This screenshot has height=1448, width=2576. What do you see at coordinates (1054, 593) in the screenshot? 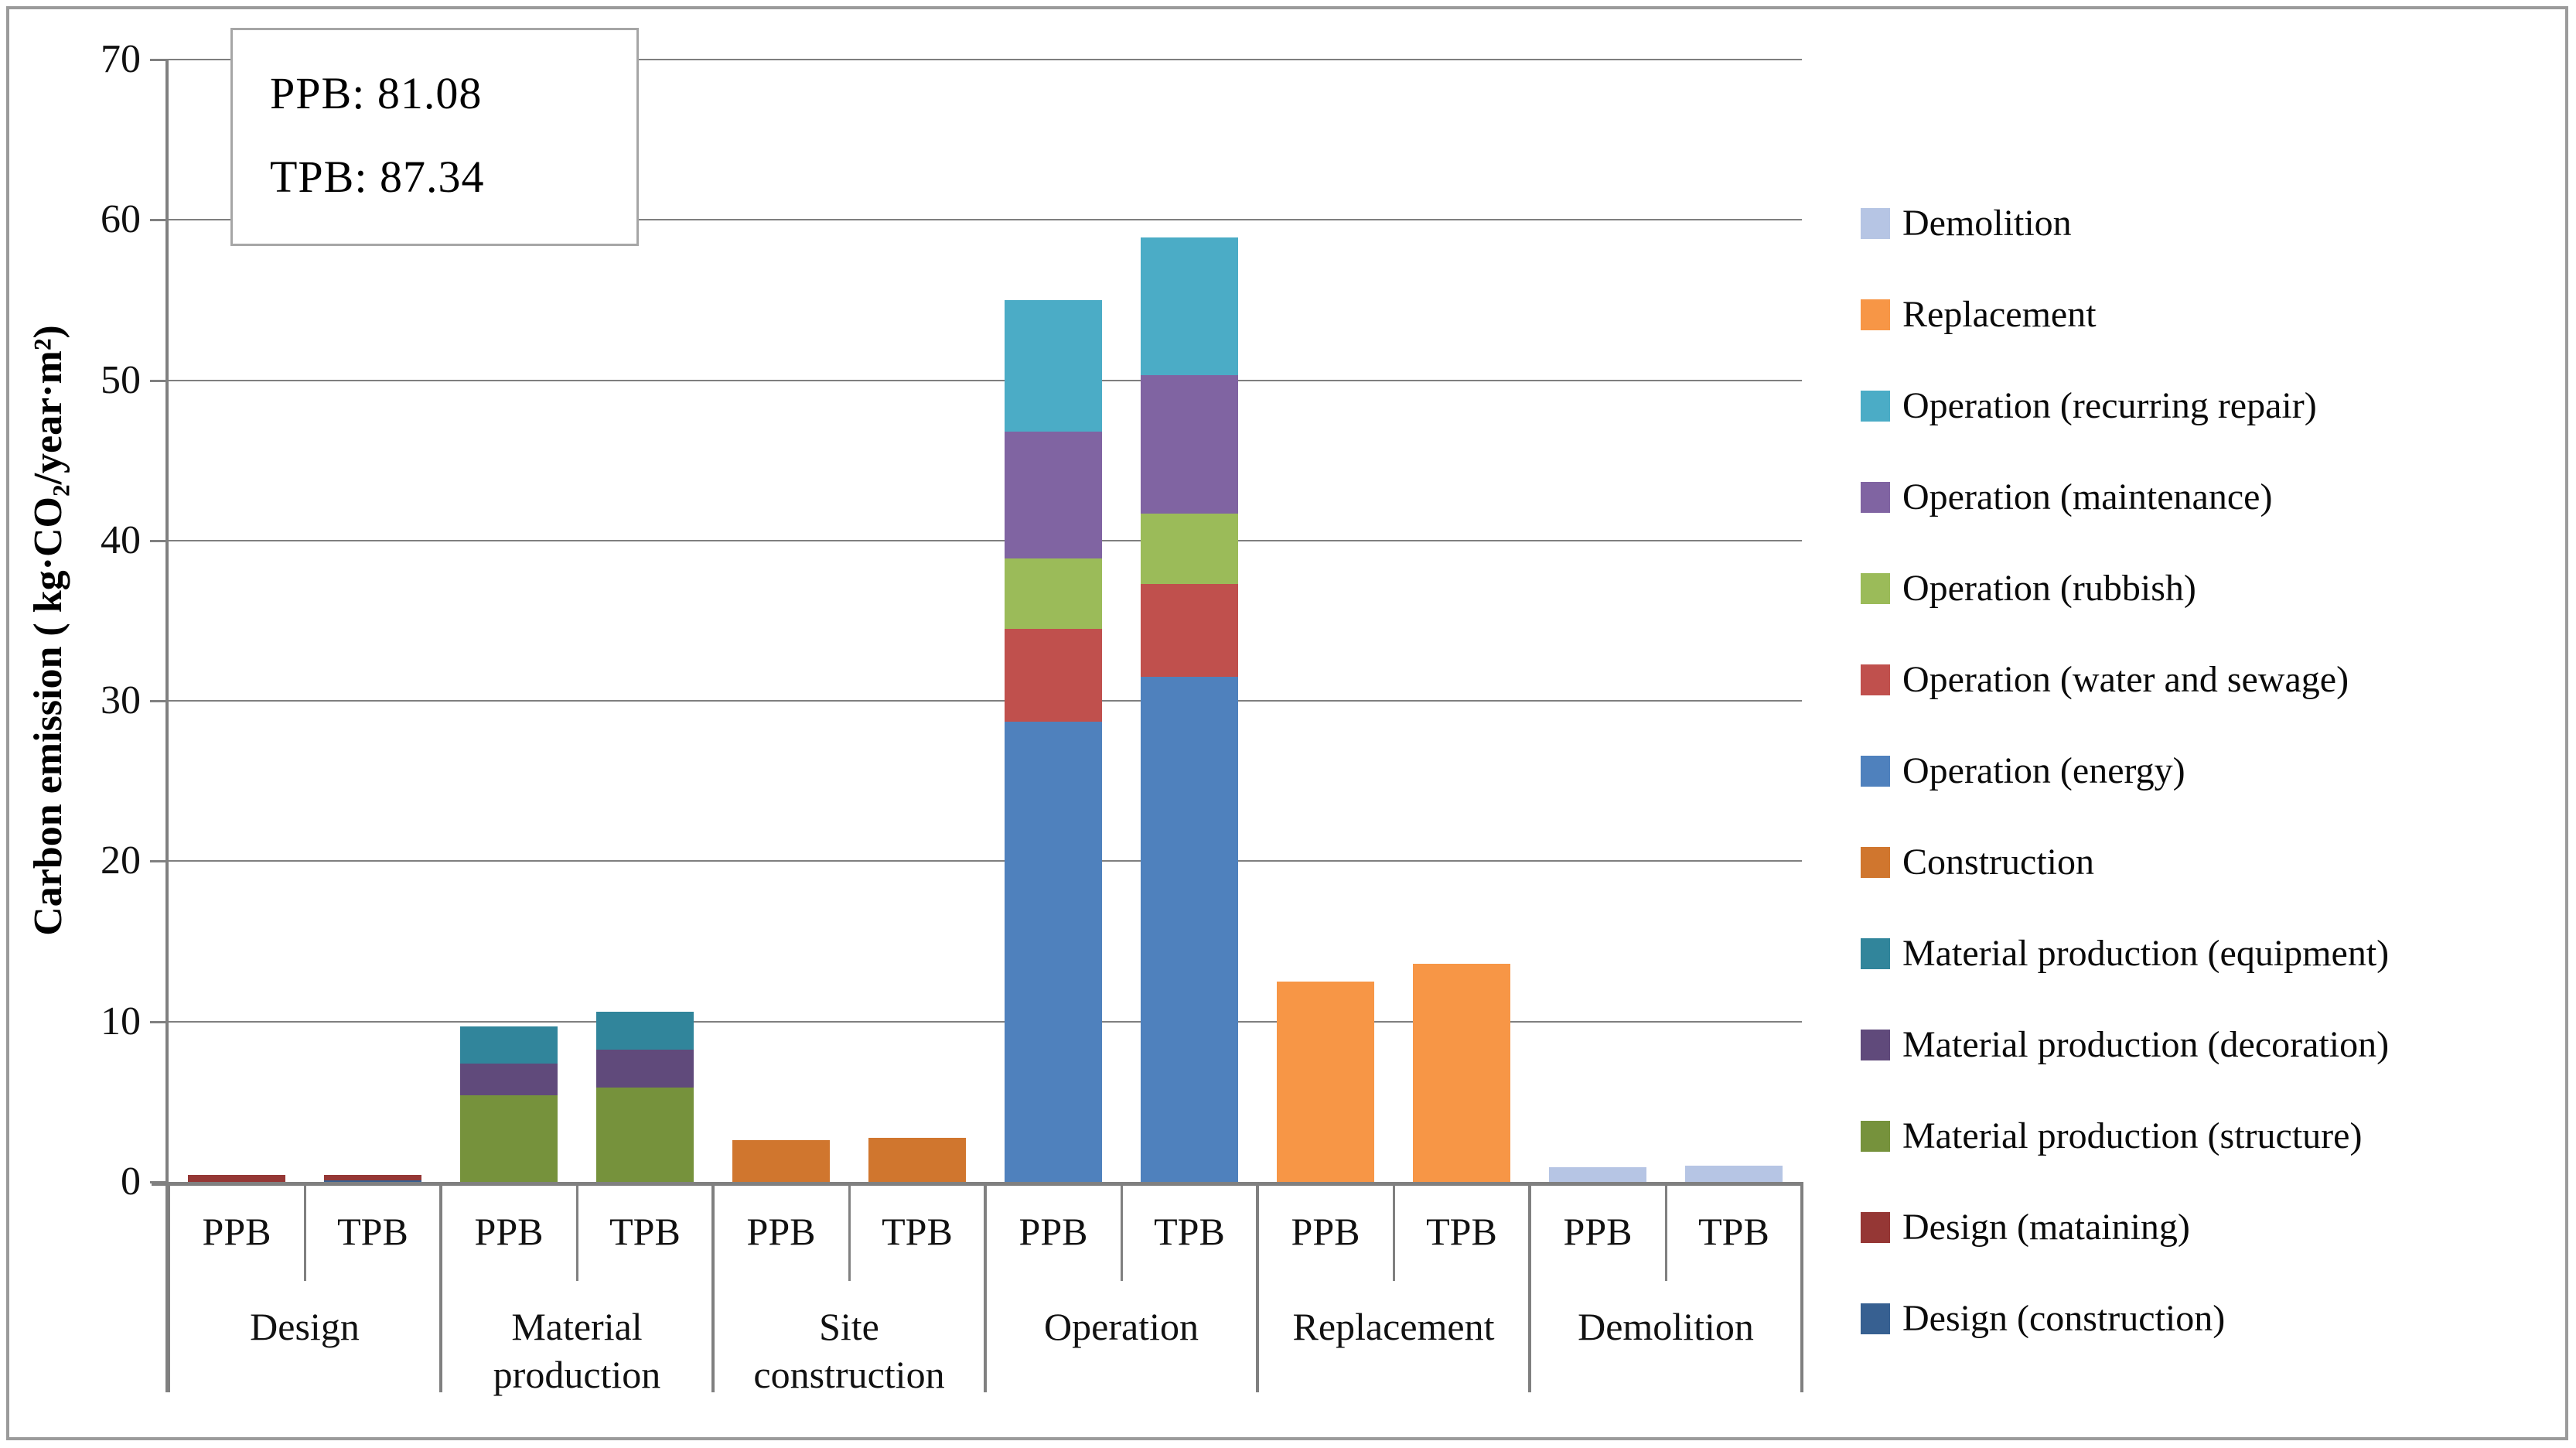
I see `bar-segment-operation-rubbish` at bounding box center [1054, 593].